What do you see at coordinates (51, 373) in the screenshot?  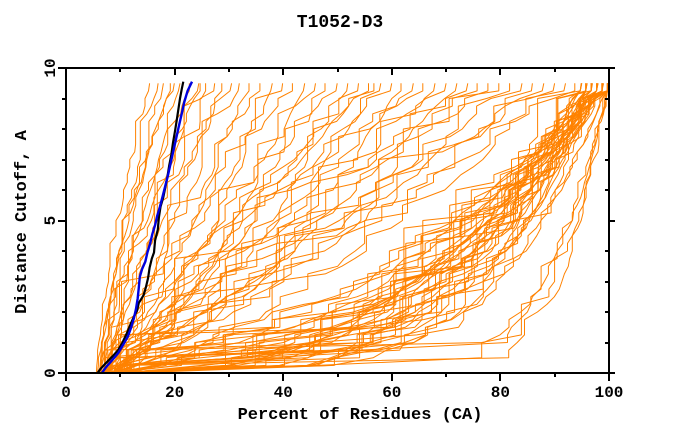 I see `y-tick-label: 0` at bounding box center [51, 373].